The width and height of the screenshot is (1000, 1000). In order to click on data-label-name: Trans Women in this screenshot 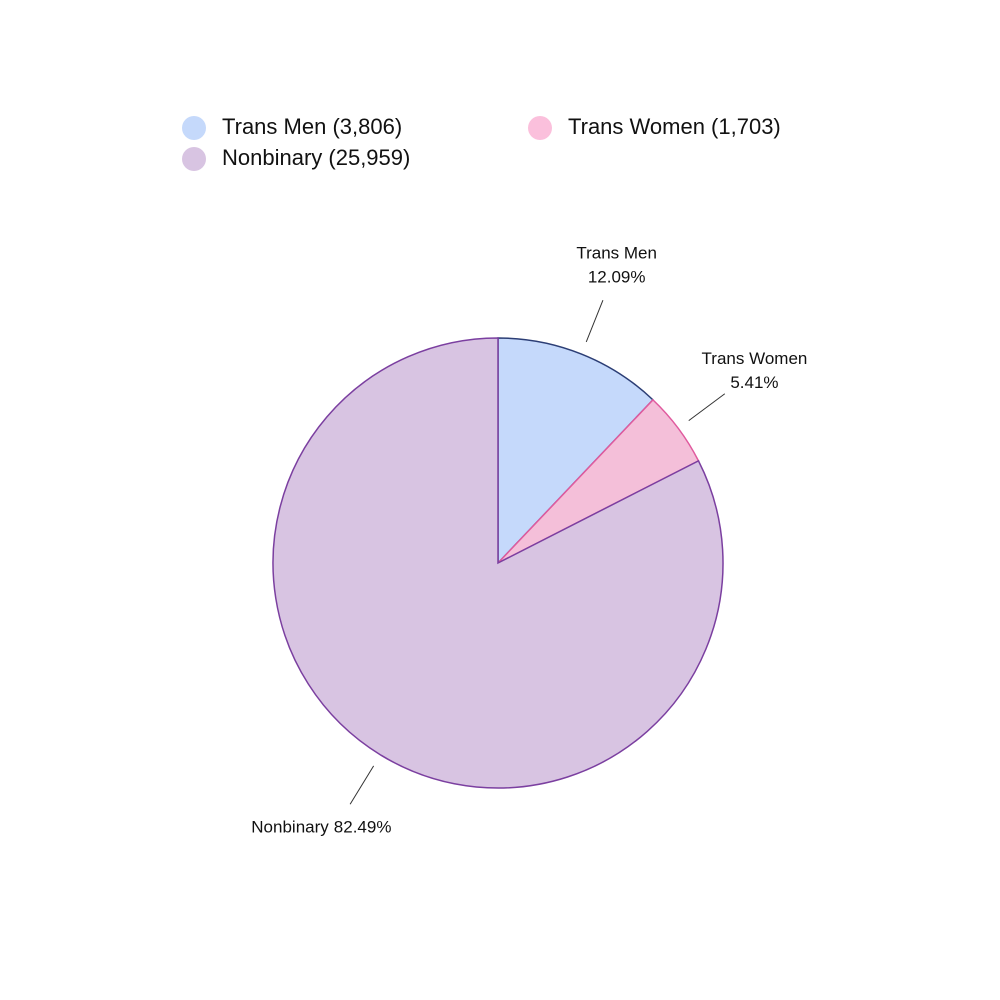, I will do `click(755, 358)`.